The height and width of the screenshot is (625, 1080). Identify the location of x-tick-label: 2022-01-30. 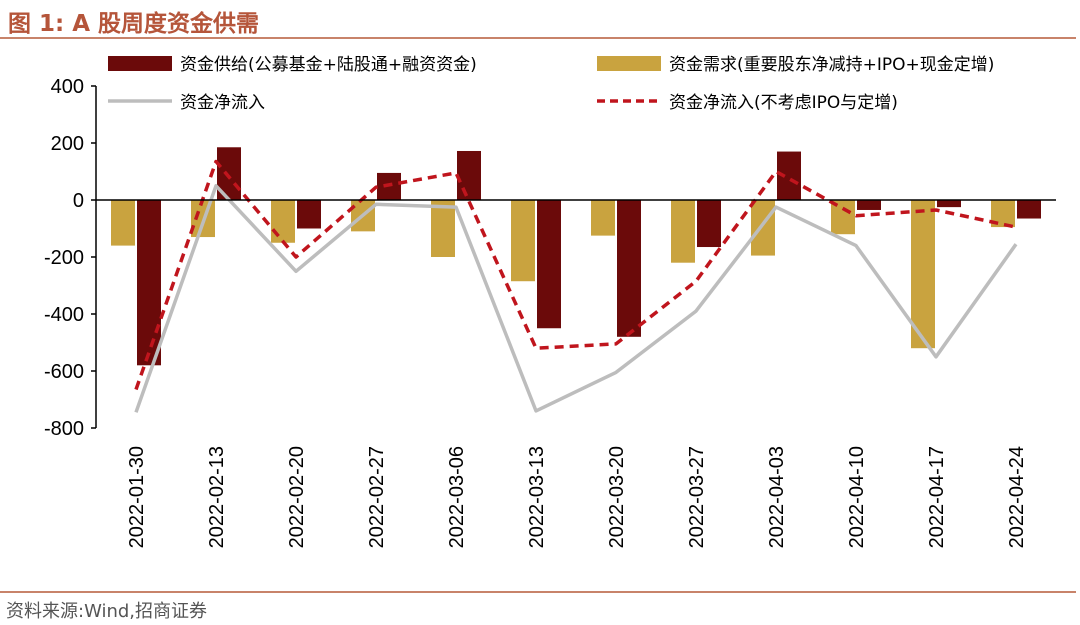
(137, 497).